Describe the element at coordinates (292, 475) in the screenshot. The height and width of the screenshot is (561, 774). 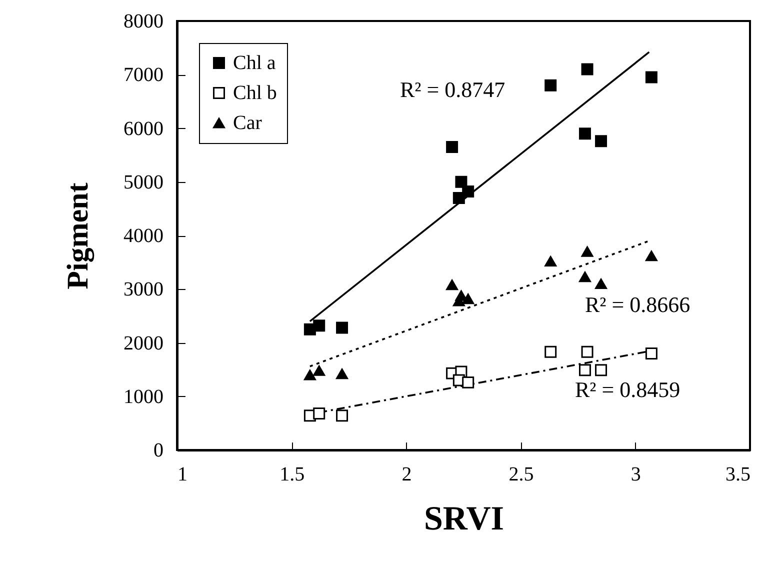
I see `x-tick-label: 1.5` at that location.